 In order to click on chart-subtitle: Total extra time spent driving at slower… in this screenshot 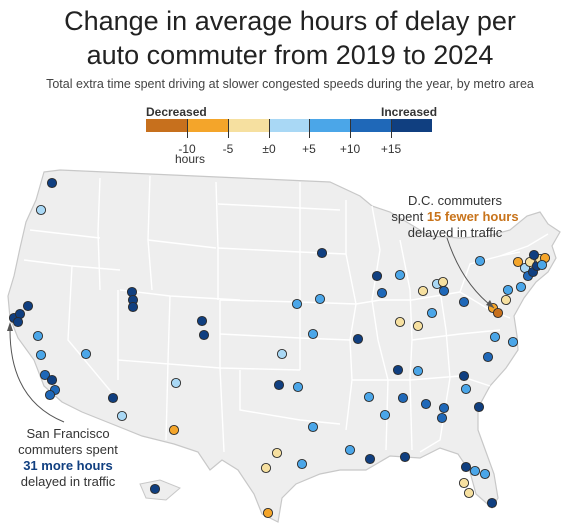, I will do `click(290, 84)`.